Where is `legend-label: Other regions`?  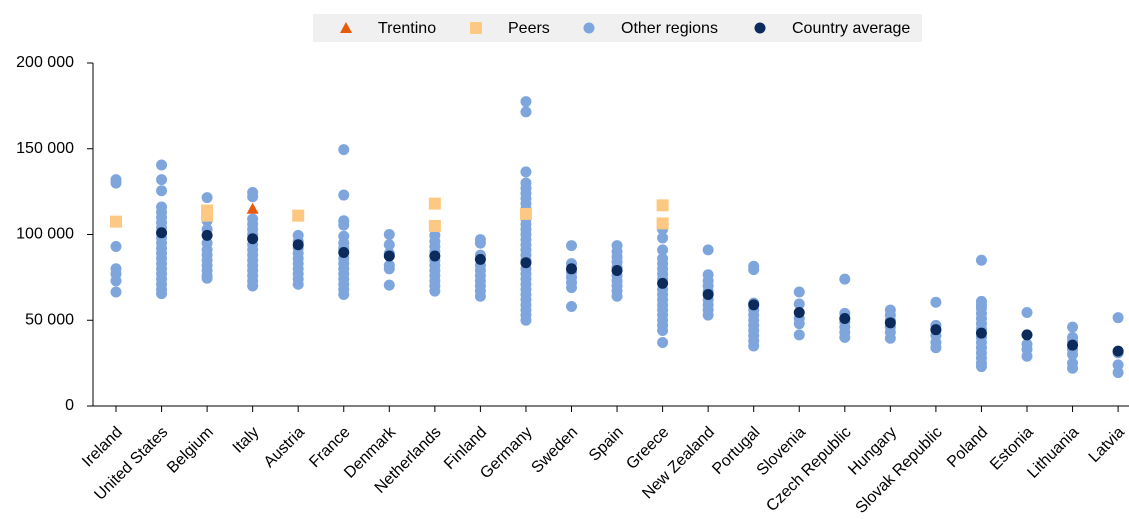 legend-label: Other regions is located at coordinates (669, 28).